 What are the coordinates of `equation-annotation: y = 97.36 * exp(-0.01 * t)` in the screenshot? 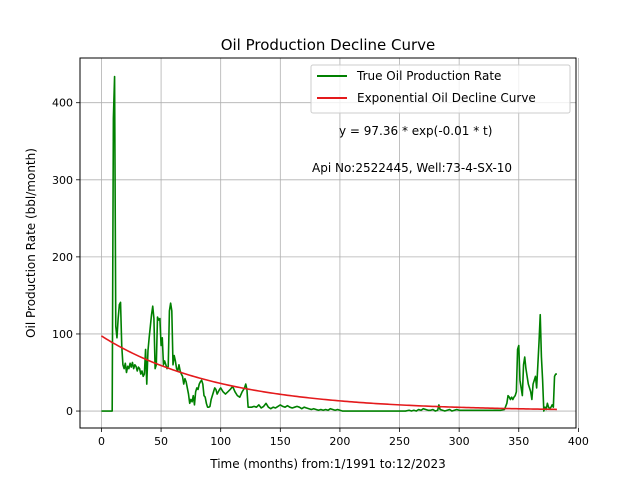 It's located at (415, 131).